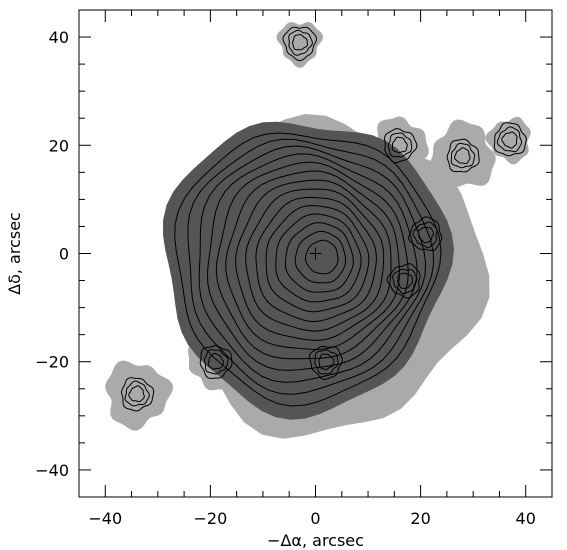 The width and height of the screenshot is (567, 550). I want to click on y-tick-label: 40, so click(59, 37).